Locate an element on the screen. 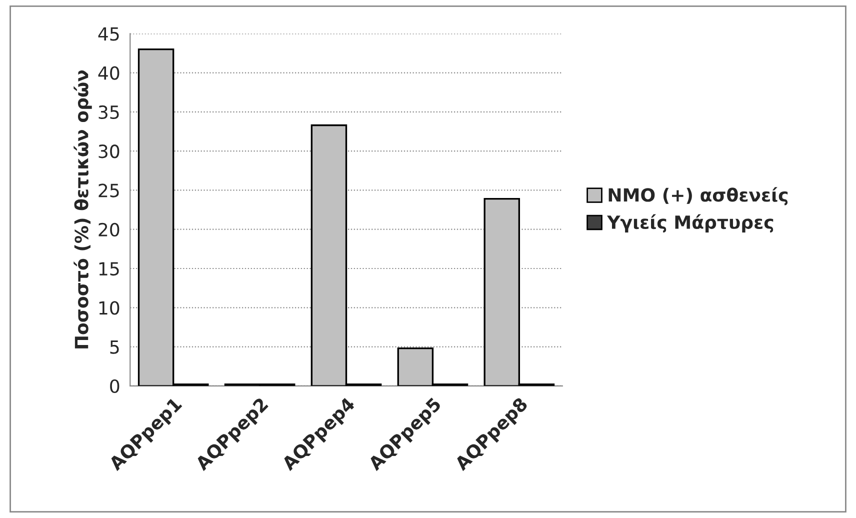  y-tick-label: 30 is located at coordinates (109, 151).